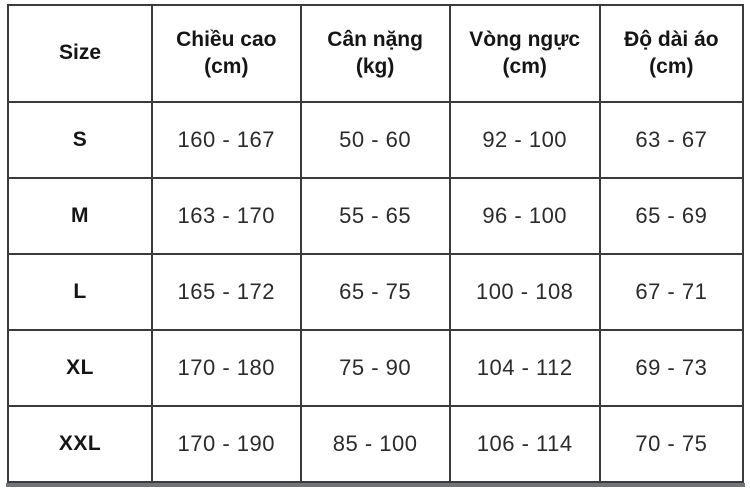 This screenshot has height=488, width=750. I want to click on cell-xl-weight: 75 - 90, so click(375, 368).